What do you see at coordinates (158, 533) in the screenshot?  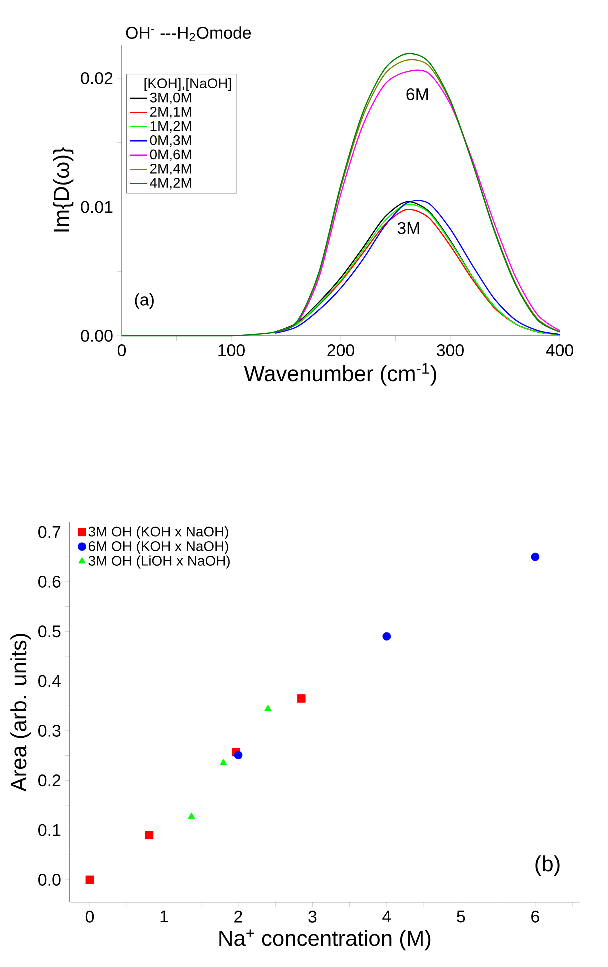 I see `legend-label: 3M OH (KOH x NaOH)` at bounding box center [158, 533].